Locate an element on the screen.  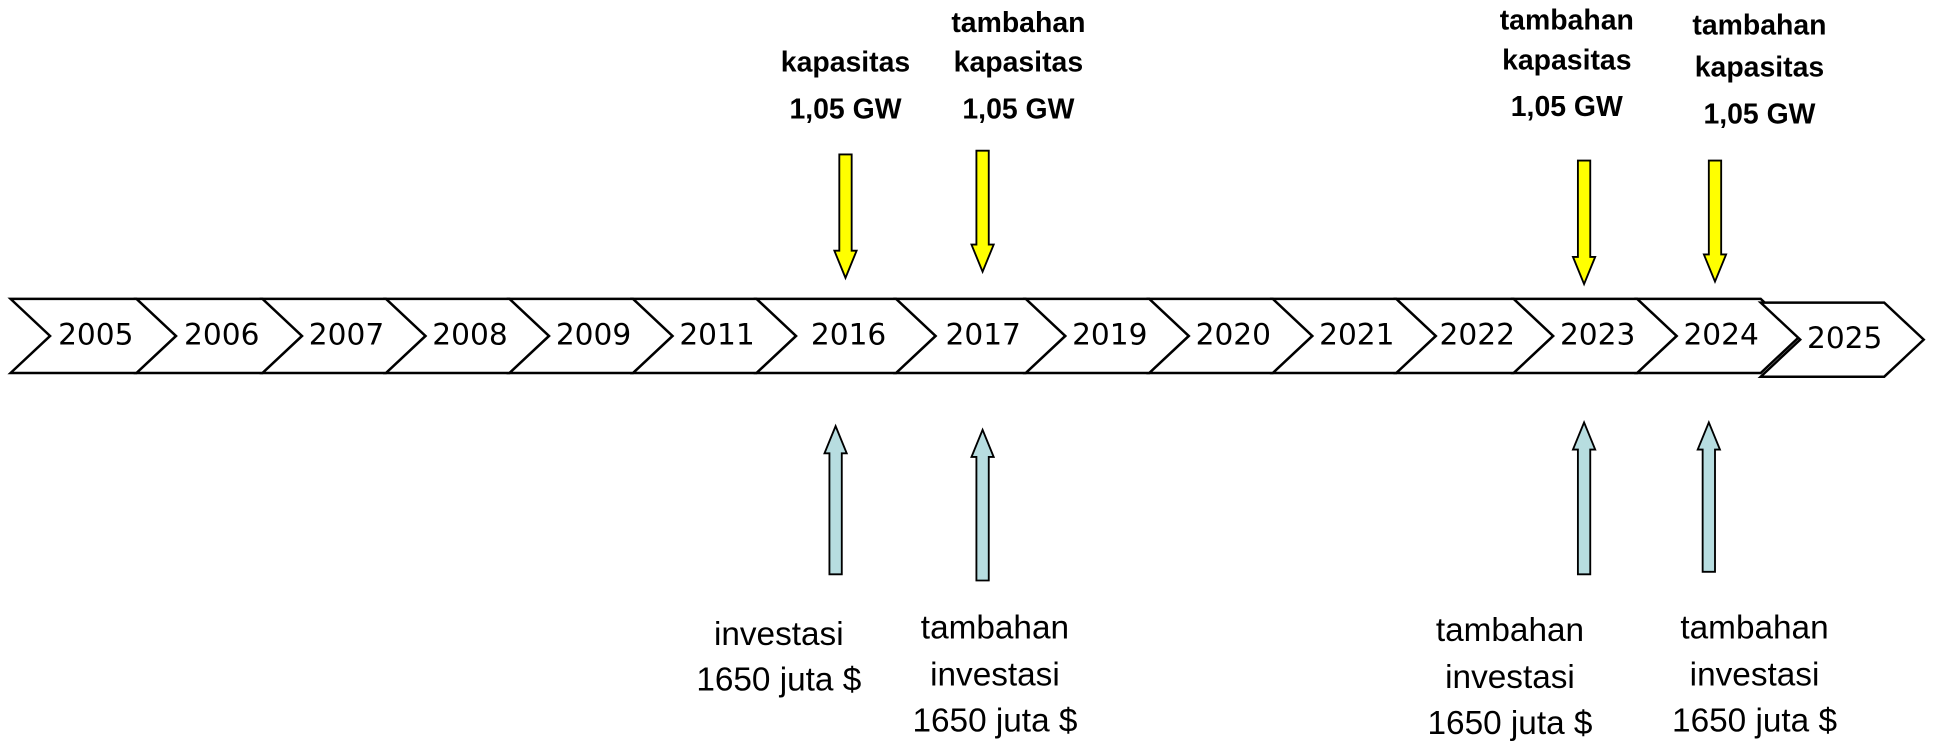
year-label: 2023 is located at coordinates (1597, 333).